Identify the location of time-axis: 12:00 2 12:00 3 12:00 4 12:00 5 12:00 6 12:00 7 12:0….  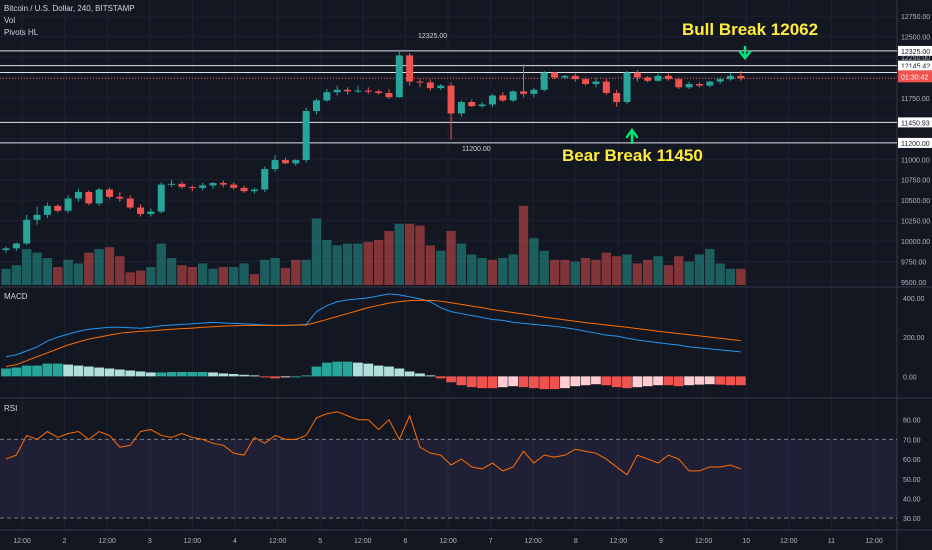
(448, 541).